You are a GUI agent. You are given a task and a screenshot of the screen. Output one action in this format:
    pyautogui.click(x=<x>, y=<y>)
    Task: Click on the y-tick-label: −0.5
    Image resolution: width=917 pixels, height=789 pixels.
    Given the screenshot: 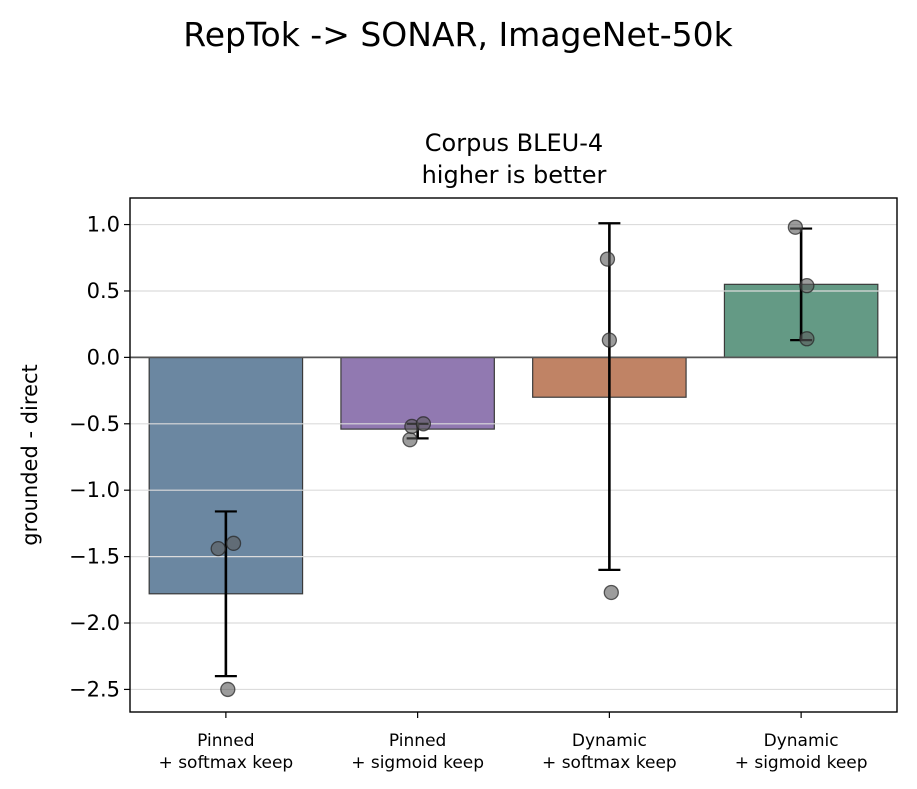 What is the action you would take?
    pyautogui.click(x=94, y=424)
    